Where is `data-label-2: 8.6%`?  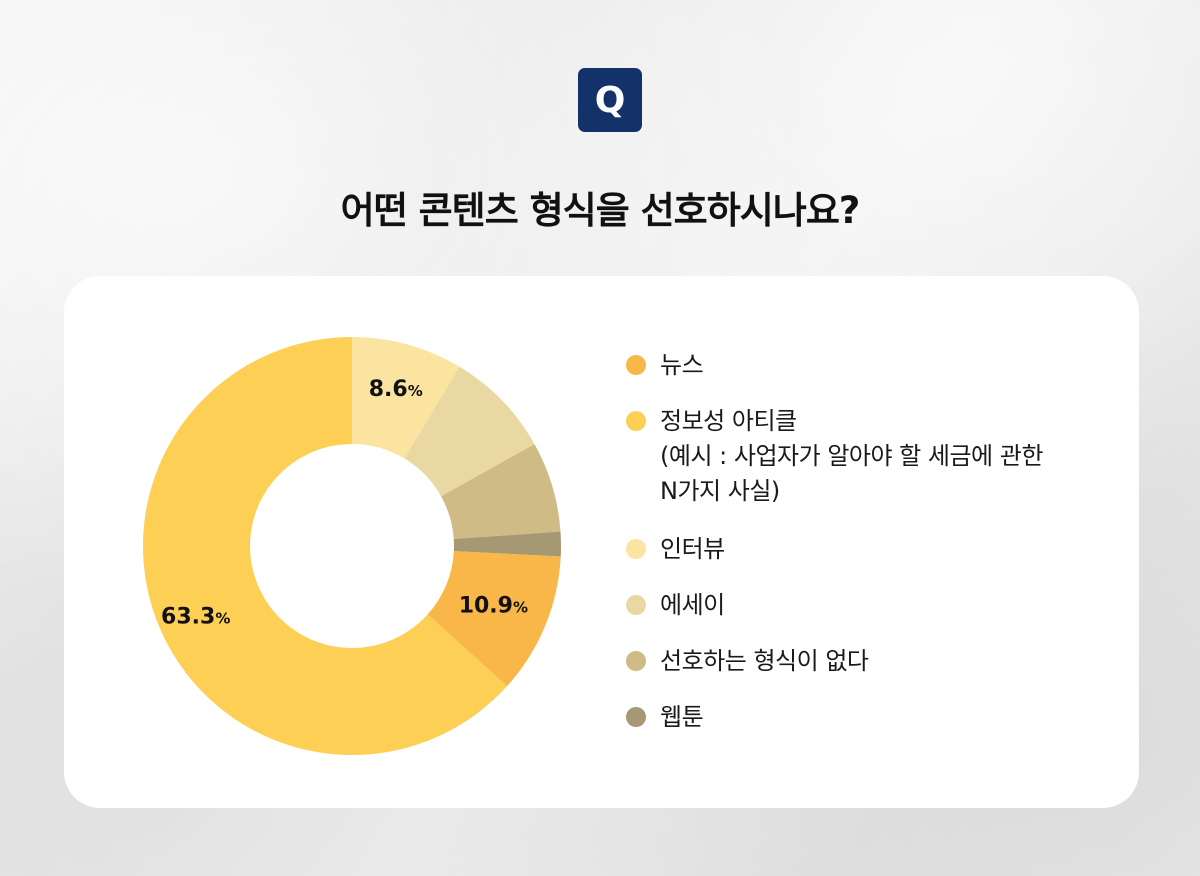
data-label-2: 8.6% is located at coordinates (396, 389).